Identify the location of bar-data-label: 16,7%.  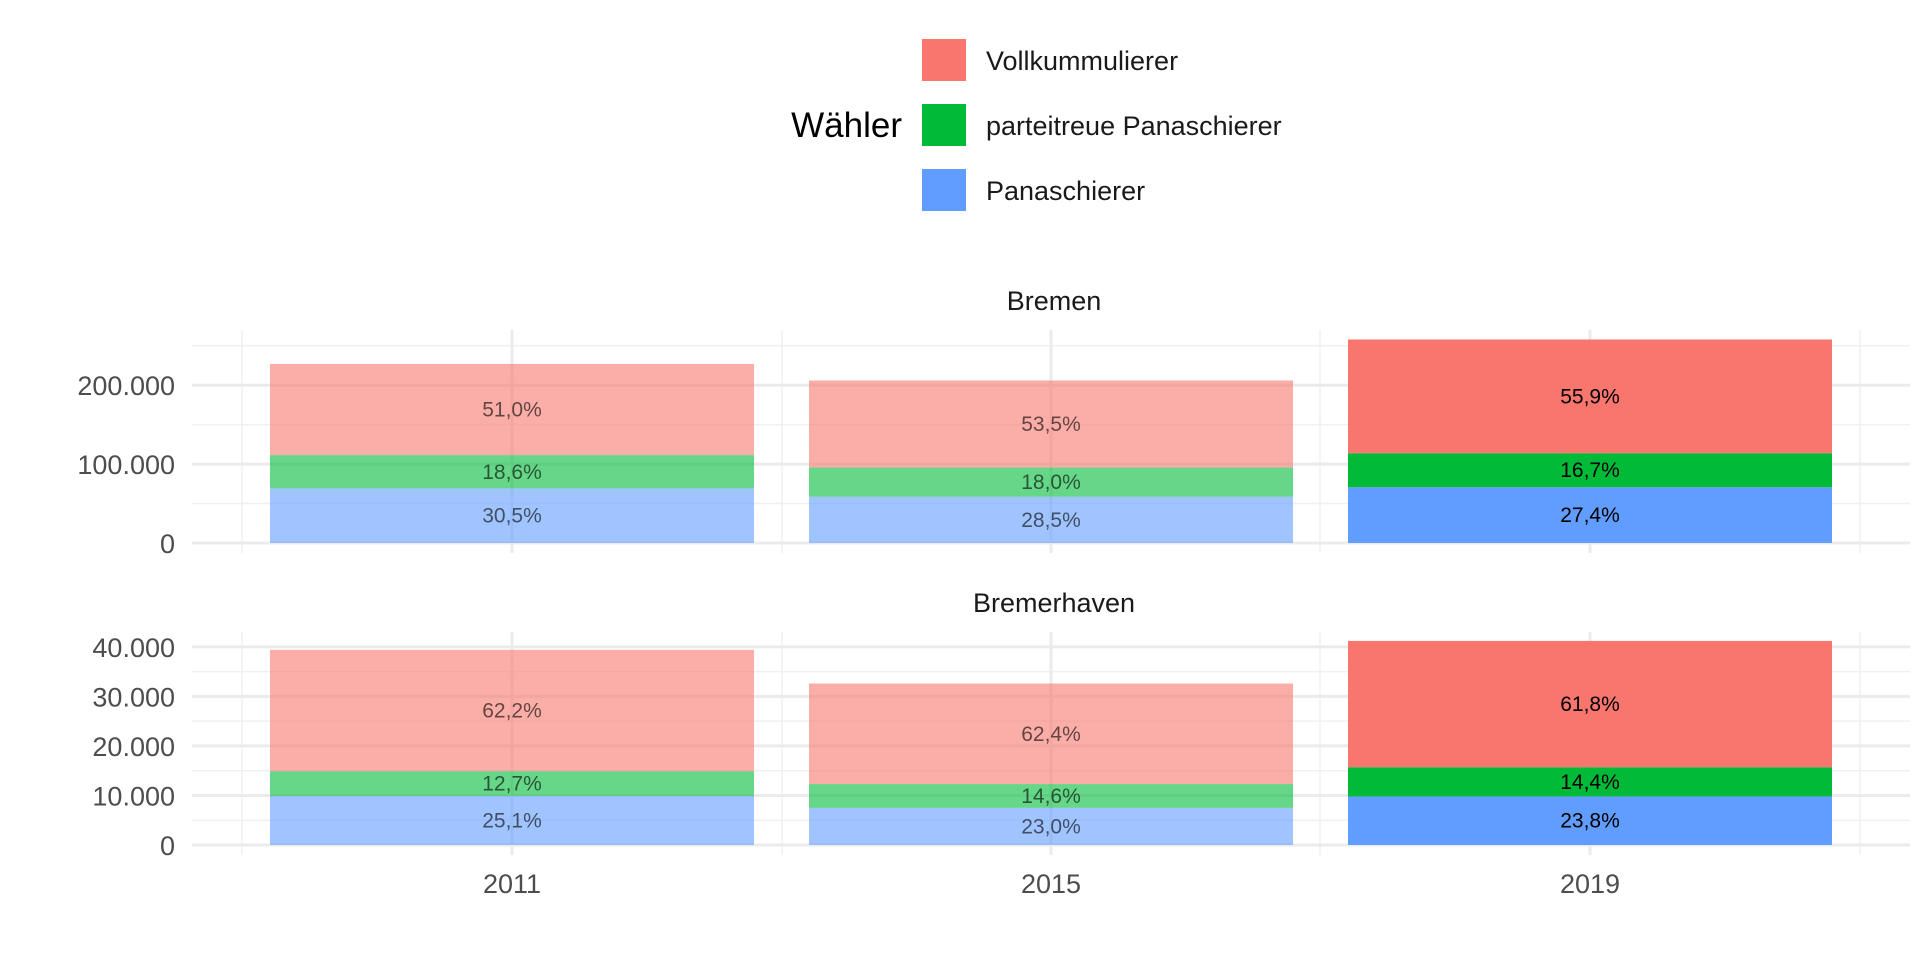
(1590, 470).